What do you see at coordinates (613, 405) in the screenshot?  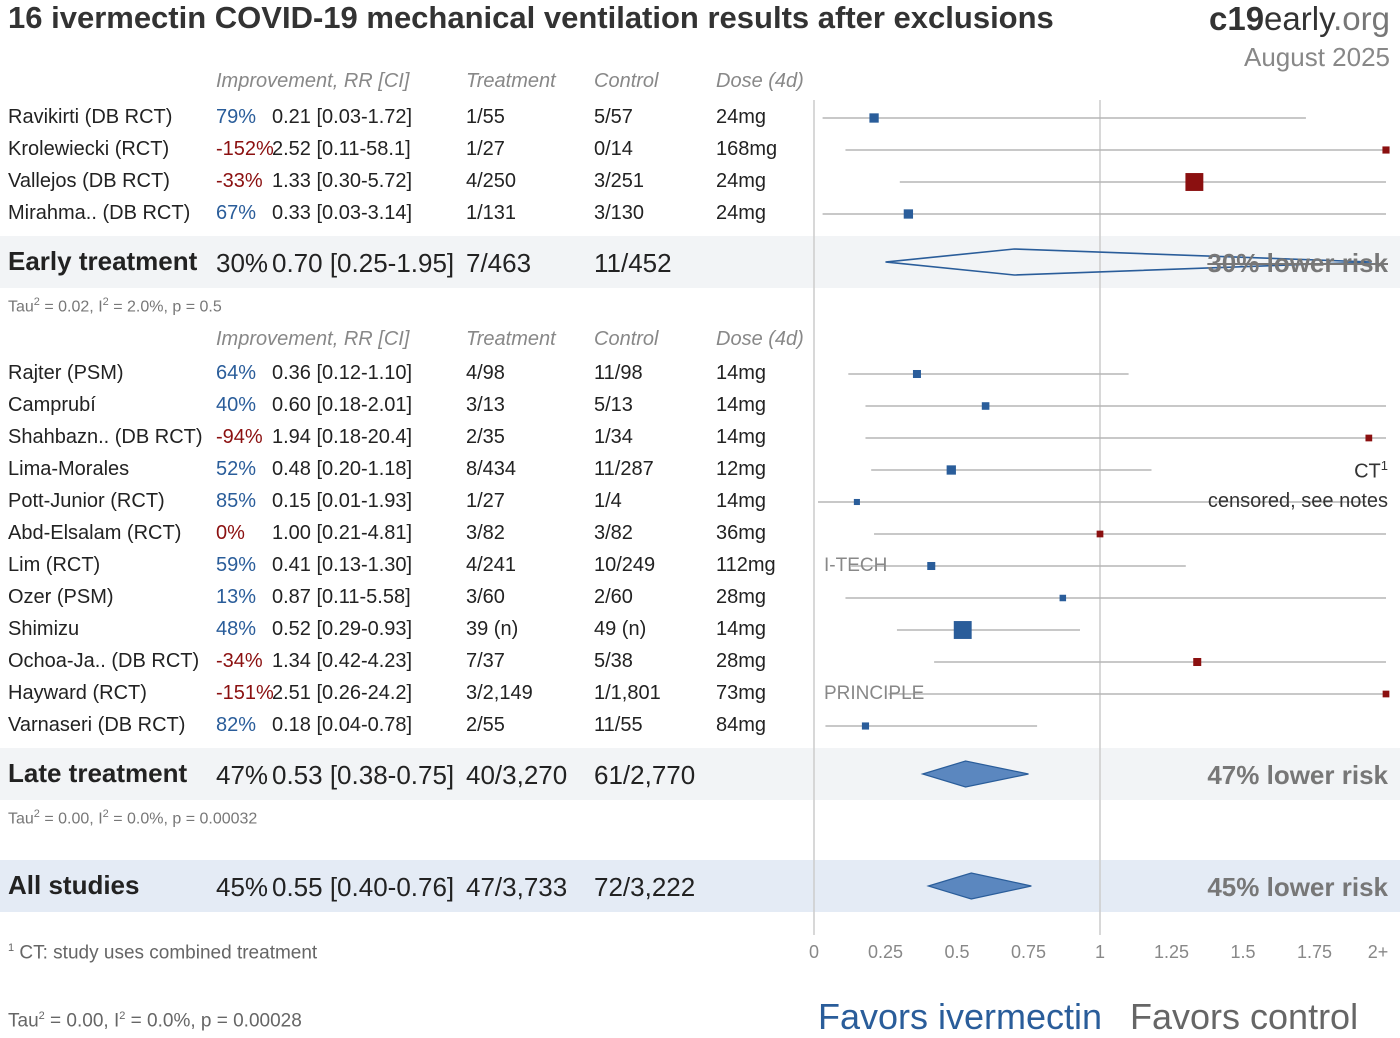 I see `study-control: 5/13` at bounding box center [613, 405].